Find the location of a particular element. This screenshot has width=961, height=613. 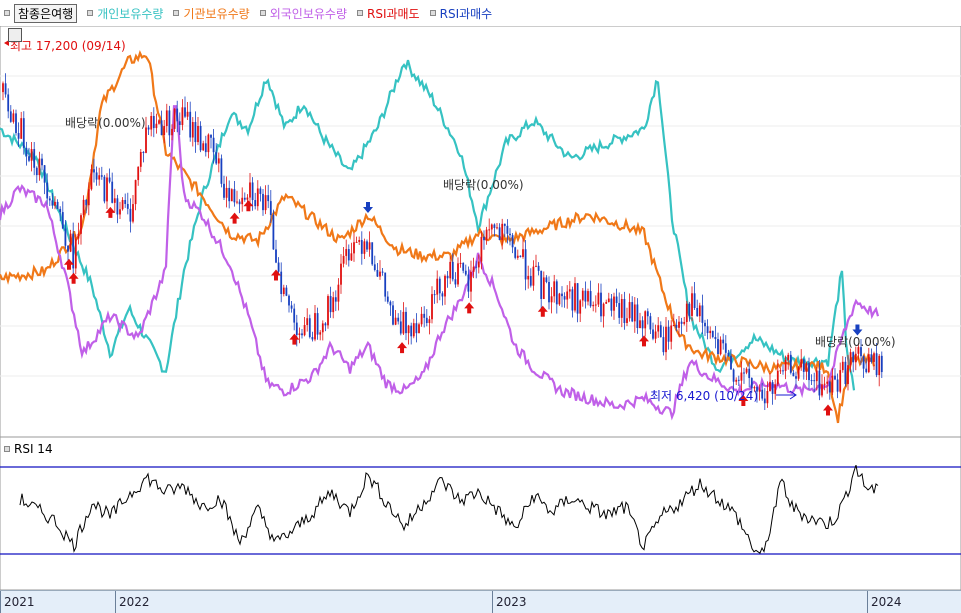

legend-item-individual: 개인보유수량 is located at coordinates (125, 13).